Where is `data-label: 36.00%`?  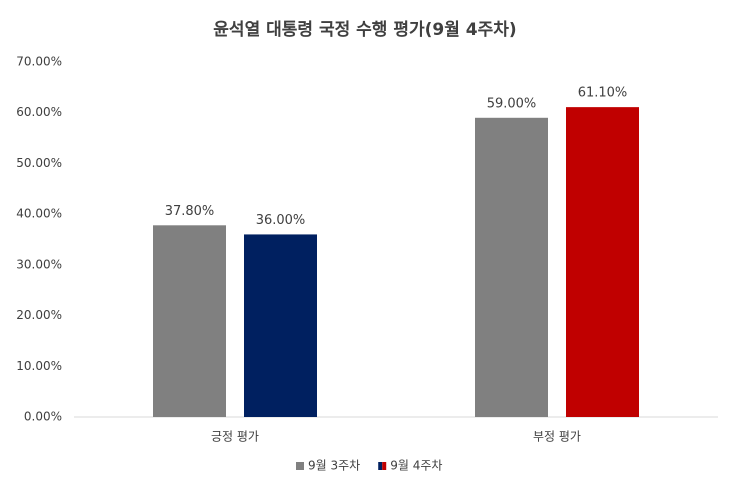 data-label: 36.00% is located at coordinates (281, 220).